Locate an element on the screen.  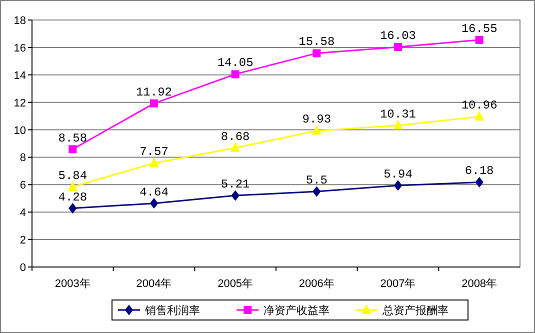
data-label: 14.05 is located at coordinates (235, 63).